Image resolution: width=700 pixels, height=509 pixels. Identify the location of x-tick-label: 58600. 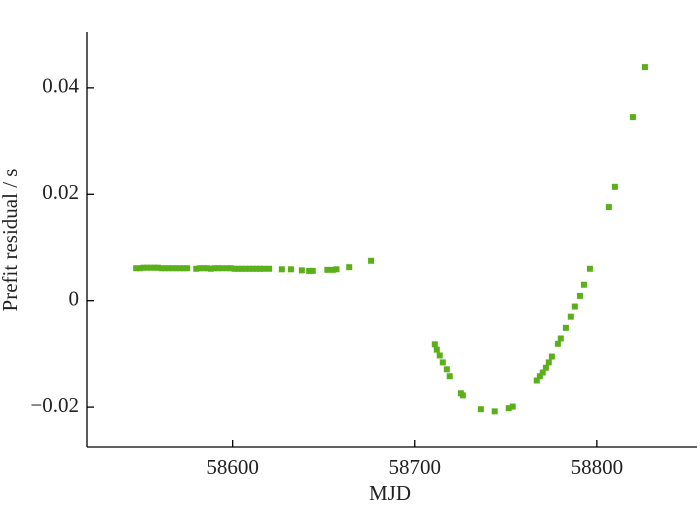
(232, 467).